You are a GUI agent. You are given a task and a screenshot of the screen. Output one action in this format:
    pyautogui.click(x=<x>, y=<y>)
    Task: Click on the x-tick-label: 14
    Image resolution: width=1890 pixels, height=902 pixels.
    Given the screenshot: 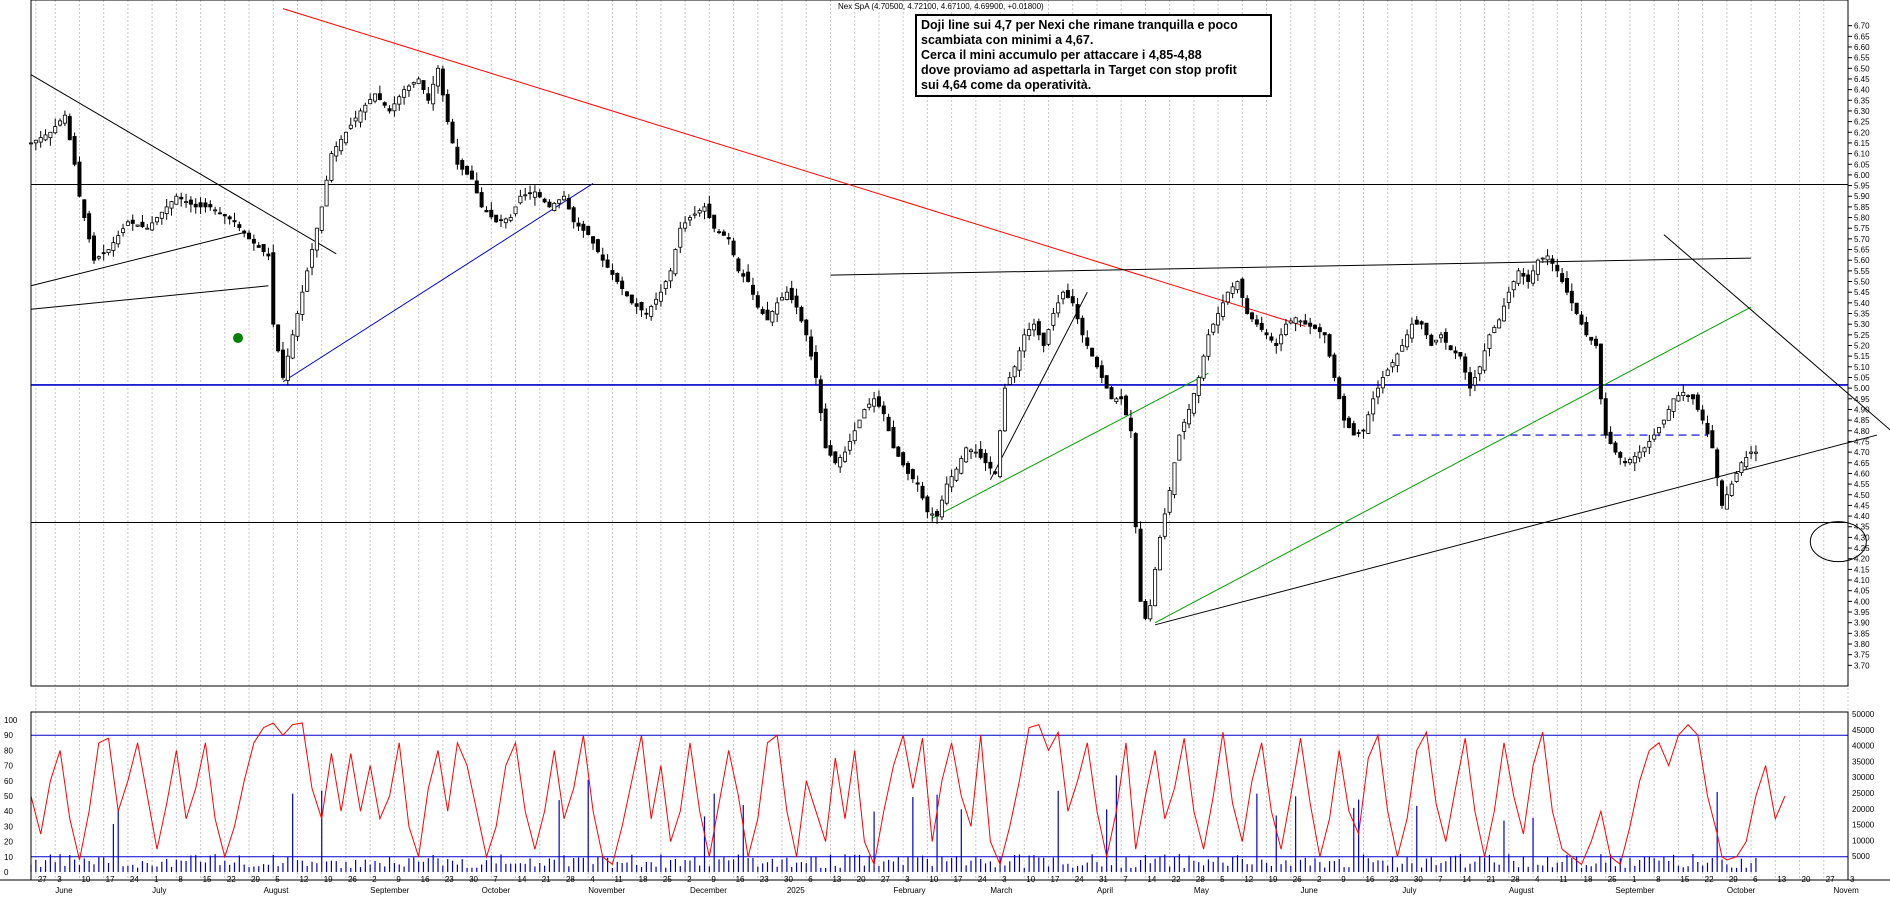 What is the action you would take?
    pyautogui.click(x=1151, y=879)
    